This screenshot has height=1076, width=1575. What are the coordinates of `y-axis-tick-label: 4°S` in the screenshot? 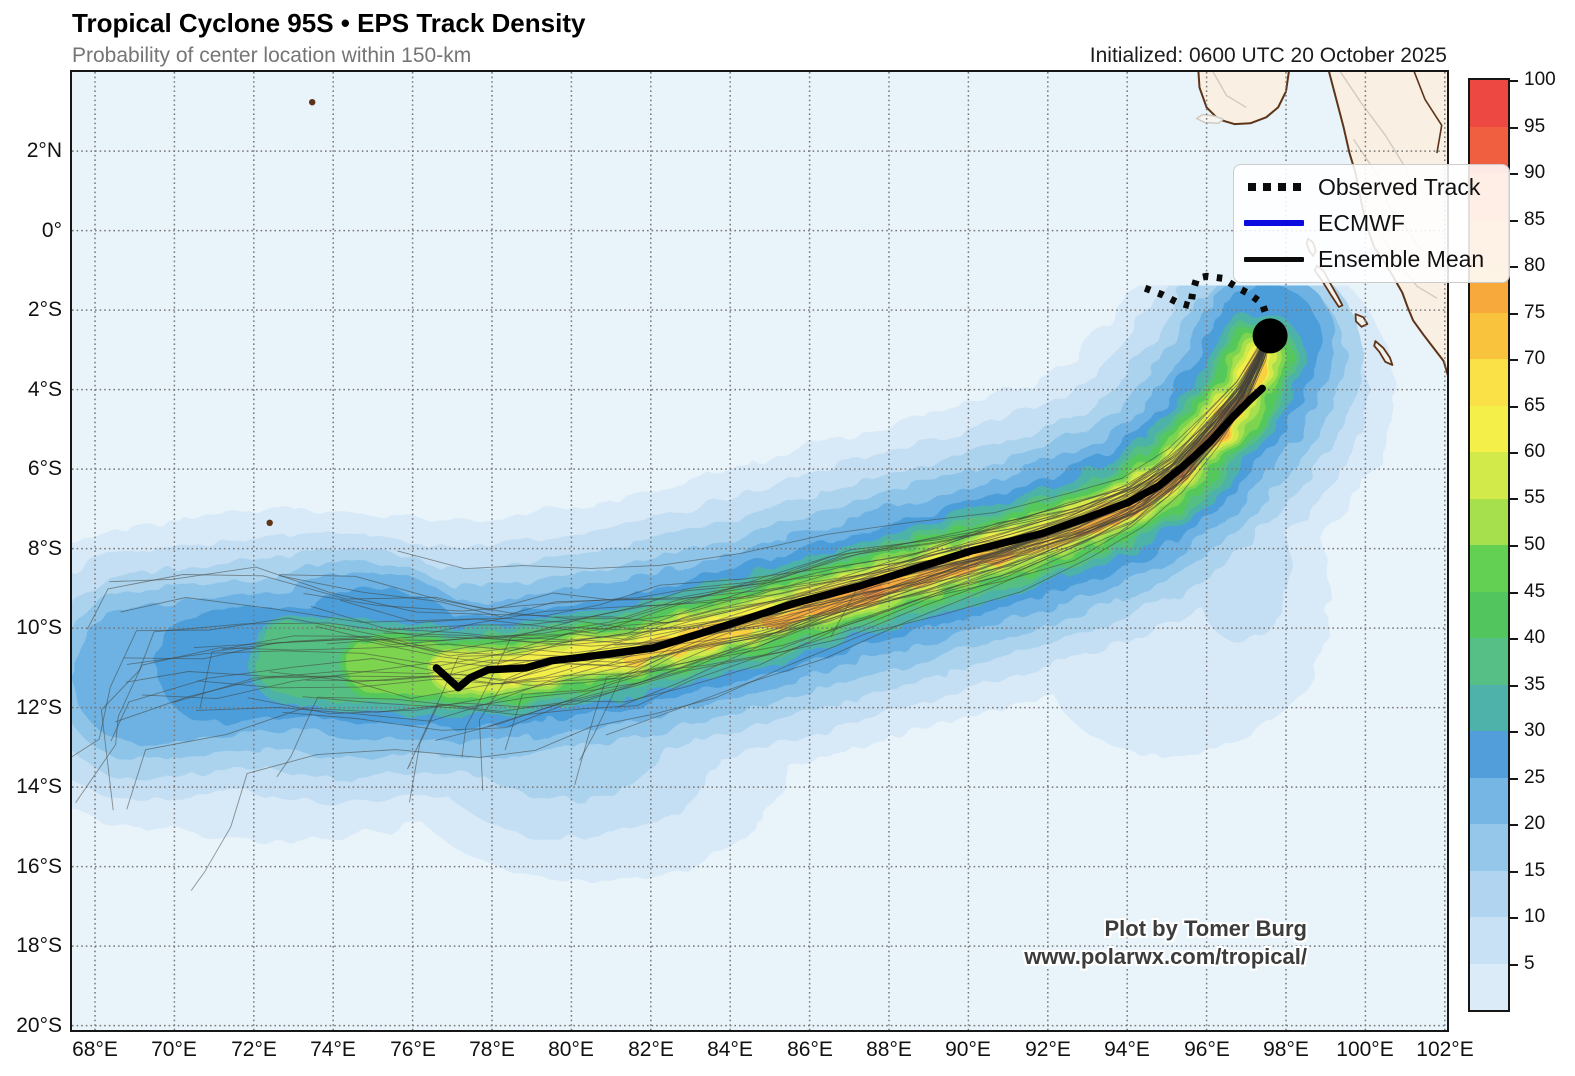 It's located at (44, 389).